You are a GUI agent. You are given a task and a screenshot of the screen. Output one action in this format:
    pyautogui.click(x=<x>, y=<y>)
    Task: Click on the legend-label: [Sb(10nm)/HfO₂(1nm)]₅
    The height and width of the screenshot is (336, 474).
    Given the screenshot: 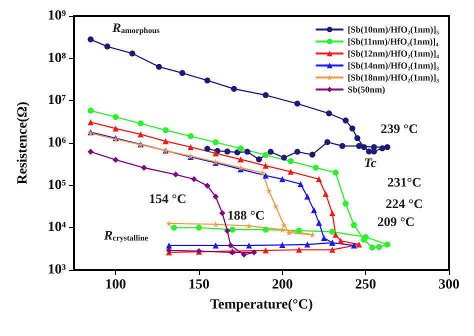 What is the action you would take?
    pyautogui.click(x=394, y=29)
    